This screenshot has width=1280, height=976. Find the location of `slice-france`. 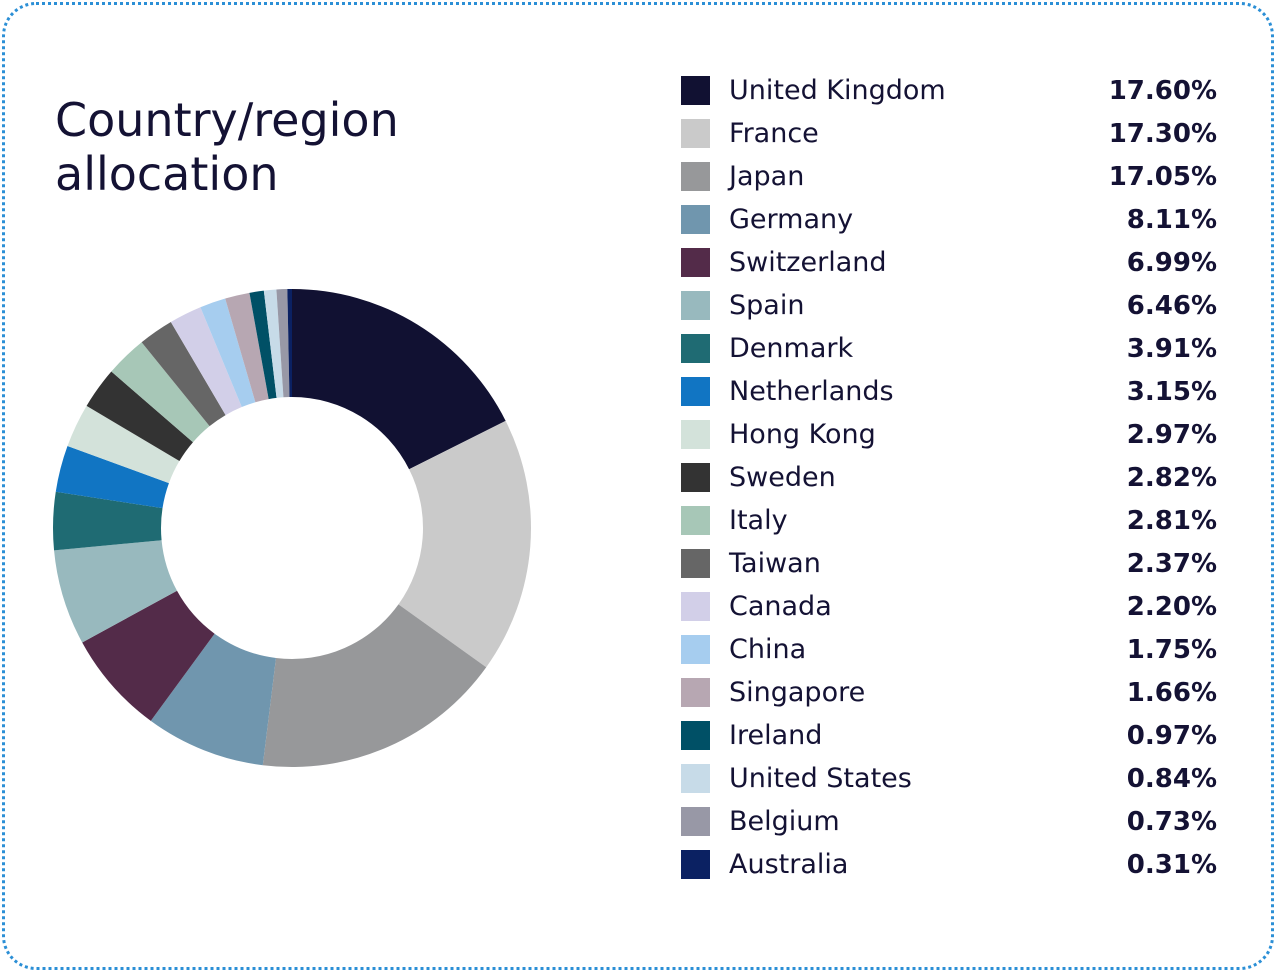

slice-france is located at coordinates (464, 544).